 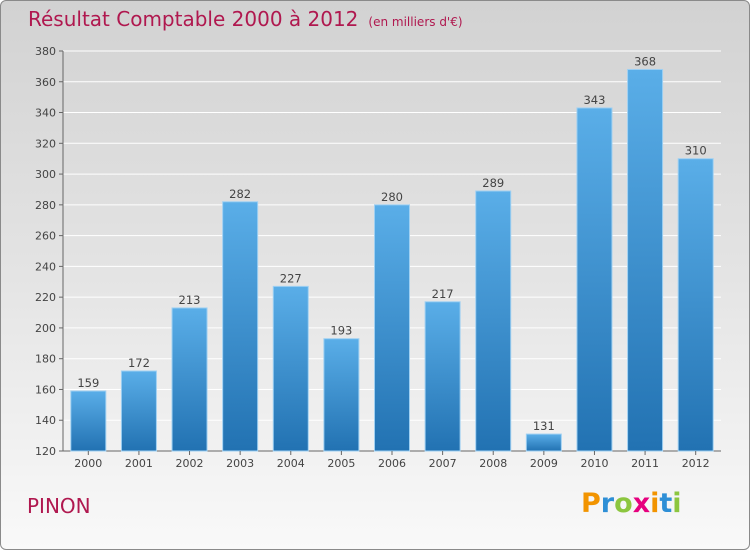 What do you see at coordinates (341, 331) in the screenshot?
I see `data-label: 193` at bounding box center [341, 331].